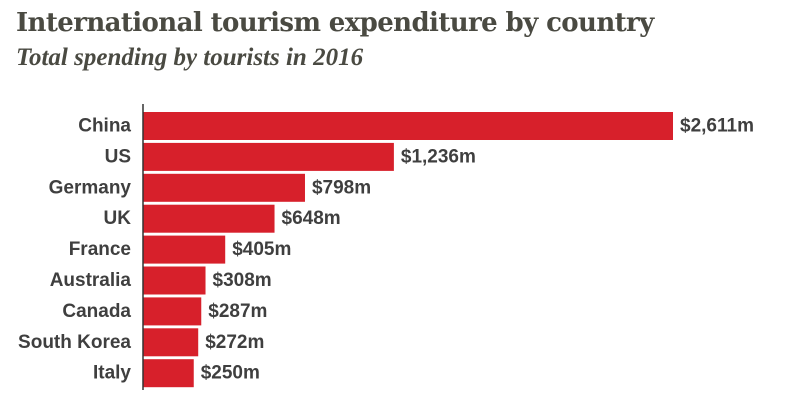 This screenshot has width=800, height=412. Describe the element at coordinates (224, 187) in the screenshot. I see `bar-germany` at that location.